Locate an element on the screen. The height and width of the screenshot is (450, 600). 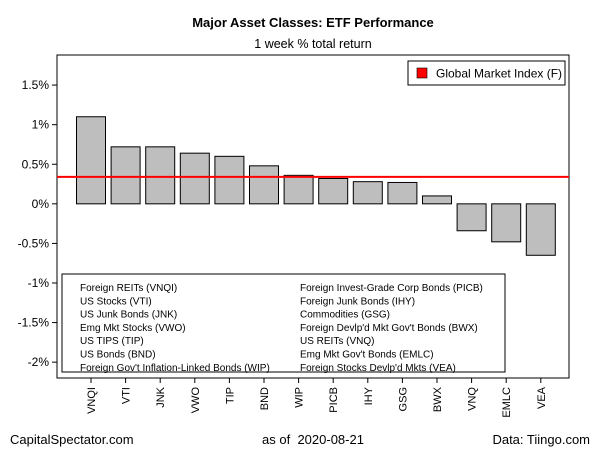
x-tick-label: EMLC is located at coordinates (507, 402).